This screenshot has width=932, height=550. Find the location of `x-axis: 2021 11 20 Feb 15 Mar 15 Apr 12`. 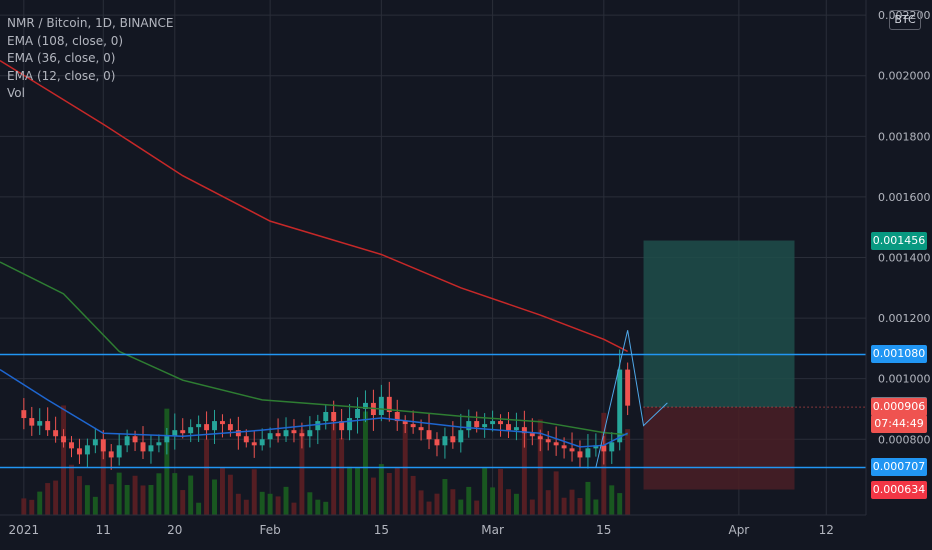

x-axis: 2021 11 20 Feb 15 Mar 15 Apr 12 is located at coordinates (433, 525).